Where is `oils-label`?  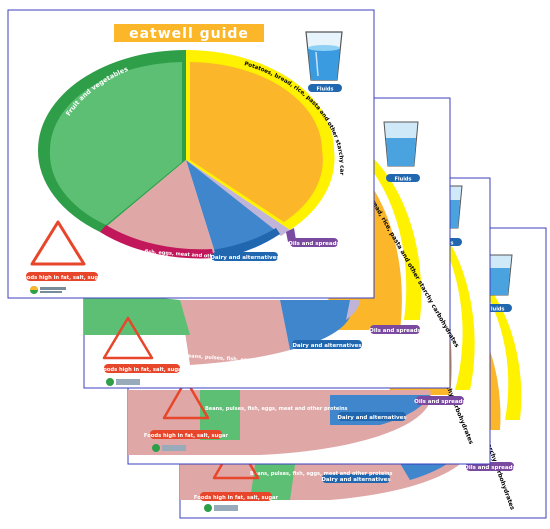 oils-label is located at coordinates (314, 242).